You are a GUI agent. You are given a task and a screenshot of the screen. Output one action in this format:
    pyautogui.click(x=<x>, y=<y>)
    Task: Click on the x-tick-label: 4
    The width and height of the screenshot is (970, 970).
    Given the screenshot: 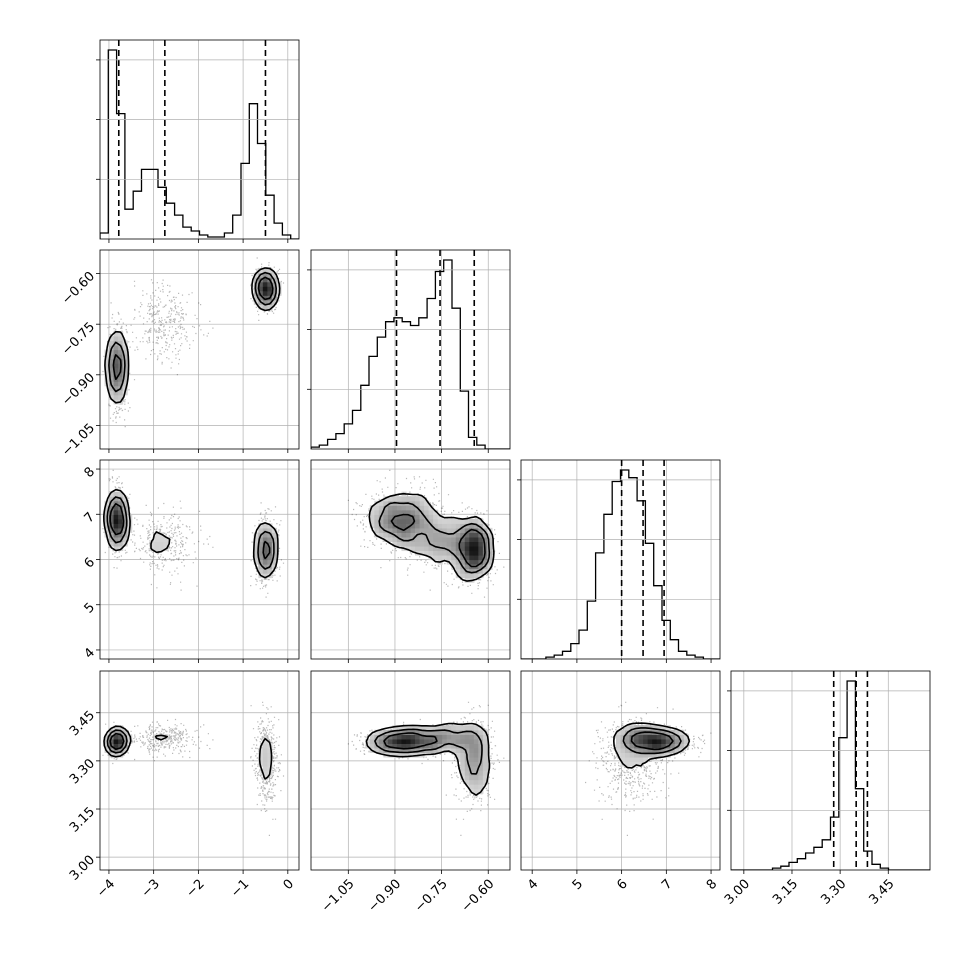 What is the action you would take?
    pyautogui.click(x=533, y=885)
    